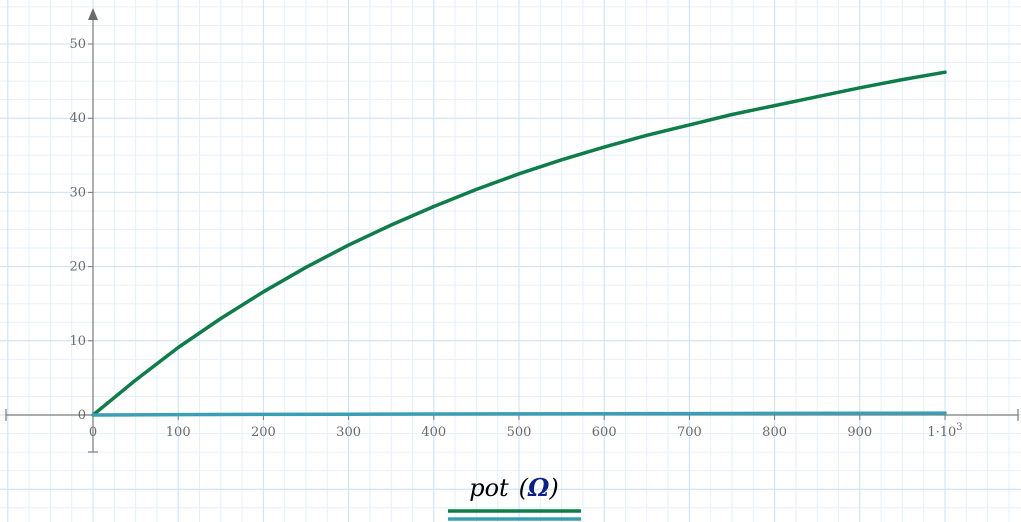 This screenshot has width=1021, height=522. Describe the element at coordinates (959, 427) in the screenshot. I see `x-tick-exponent: 3` at that location.